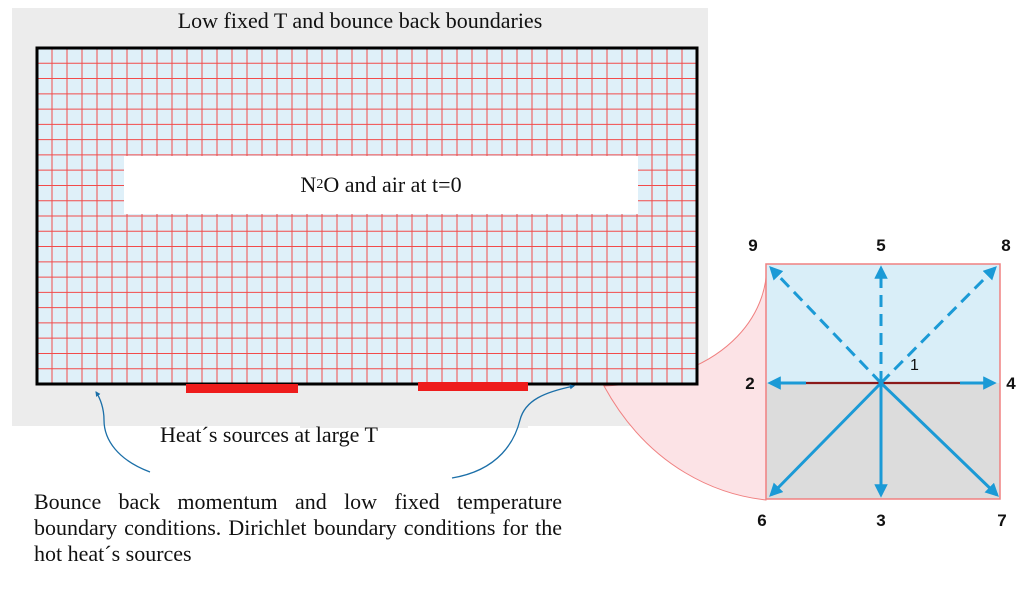 Image resolution: width=1024 pixels, height=593 pixels. I want to click on lattice-cell-border, so click(883, 381).